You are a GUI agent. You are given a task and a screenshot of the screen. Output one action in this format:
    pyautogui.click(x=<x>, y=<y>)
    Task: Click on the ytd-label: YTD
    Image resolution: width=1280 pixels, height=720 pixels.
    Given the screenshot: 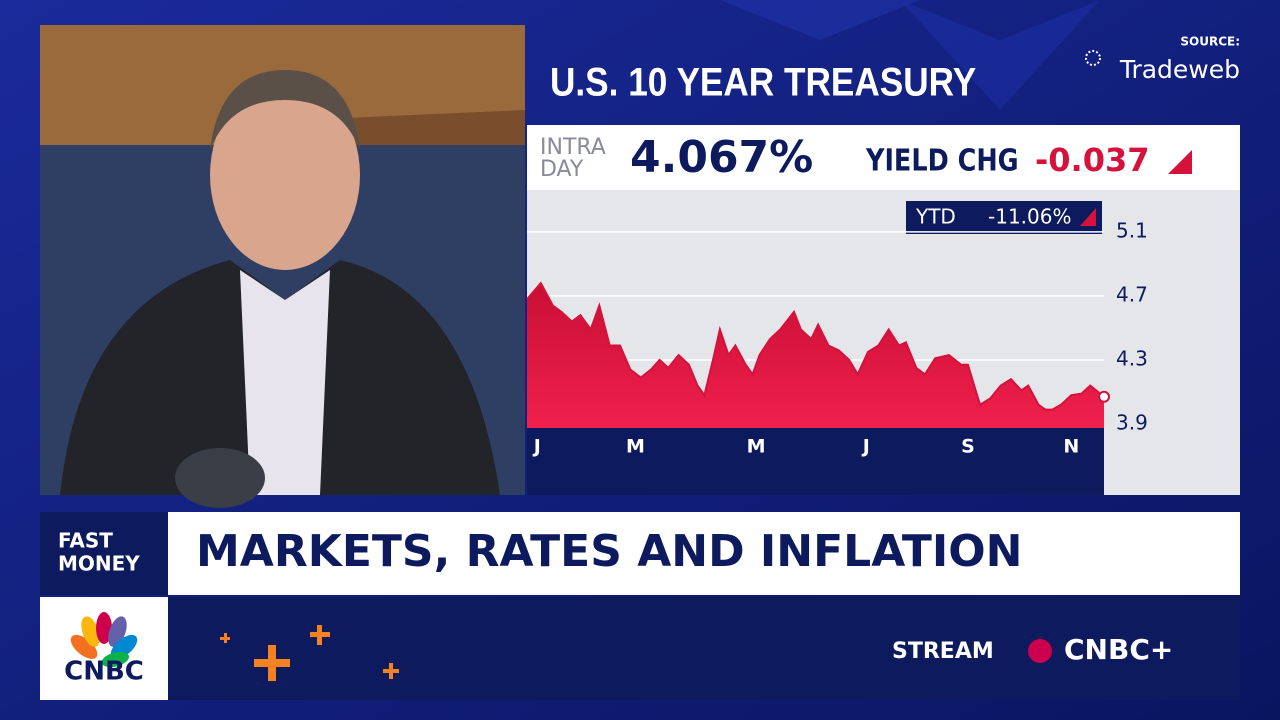 What is the action you would take?
    pyautogui.click(x=935, y=217)
    